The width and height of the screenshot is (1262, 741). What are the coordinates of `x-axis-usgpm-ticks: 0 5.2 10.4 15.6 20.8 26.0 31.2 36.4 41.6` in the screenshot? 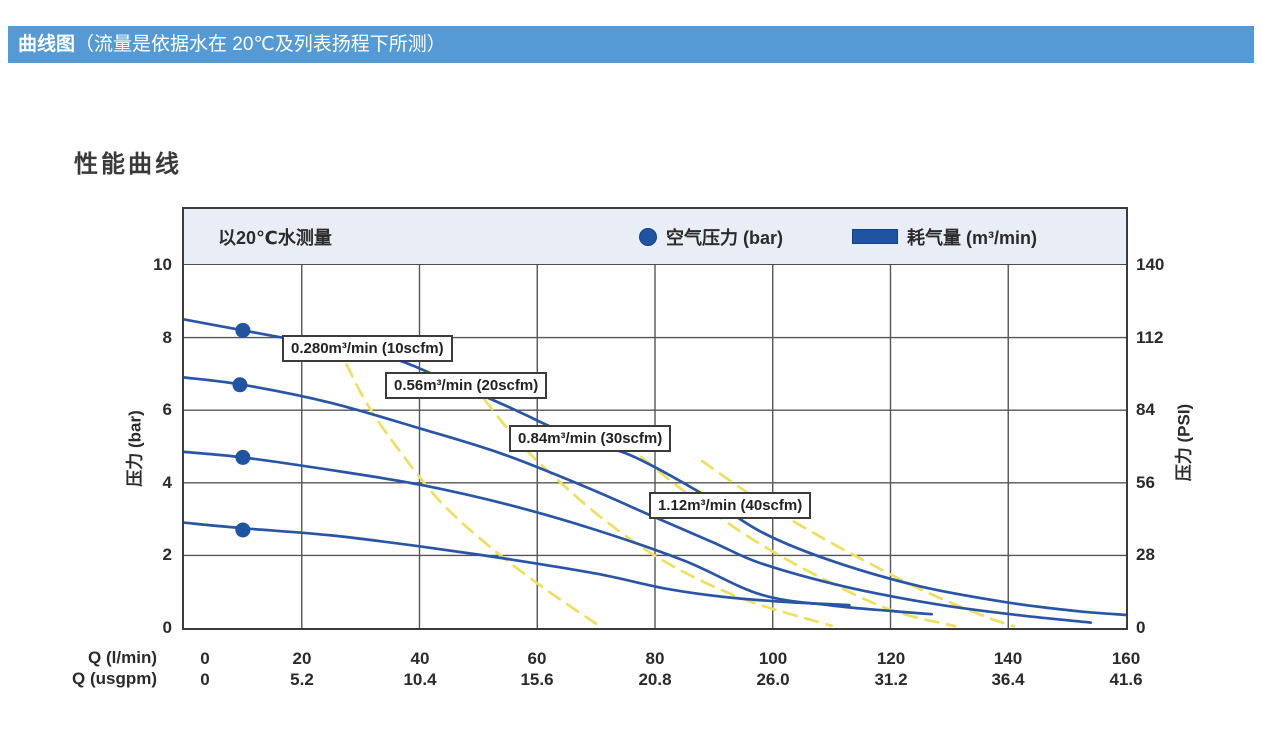 It's located at (663, 679).